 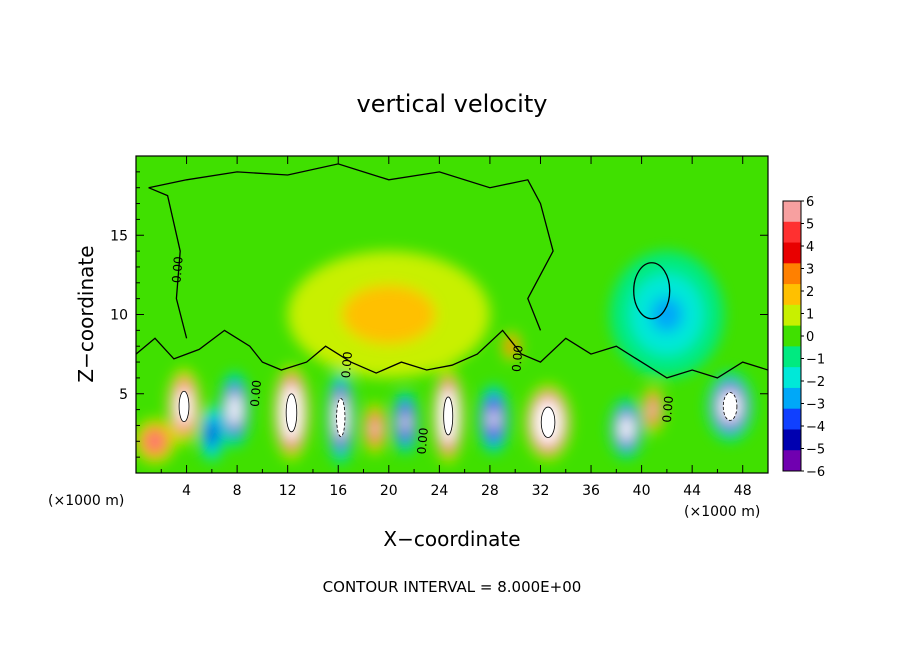 I want to click on colorbar-label-9: −3, so click(x=815, y=405).